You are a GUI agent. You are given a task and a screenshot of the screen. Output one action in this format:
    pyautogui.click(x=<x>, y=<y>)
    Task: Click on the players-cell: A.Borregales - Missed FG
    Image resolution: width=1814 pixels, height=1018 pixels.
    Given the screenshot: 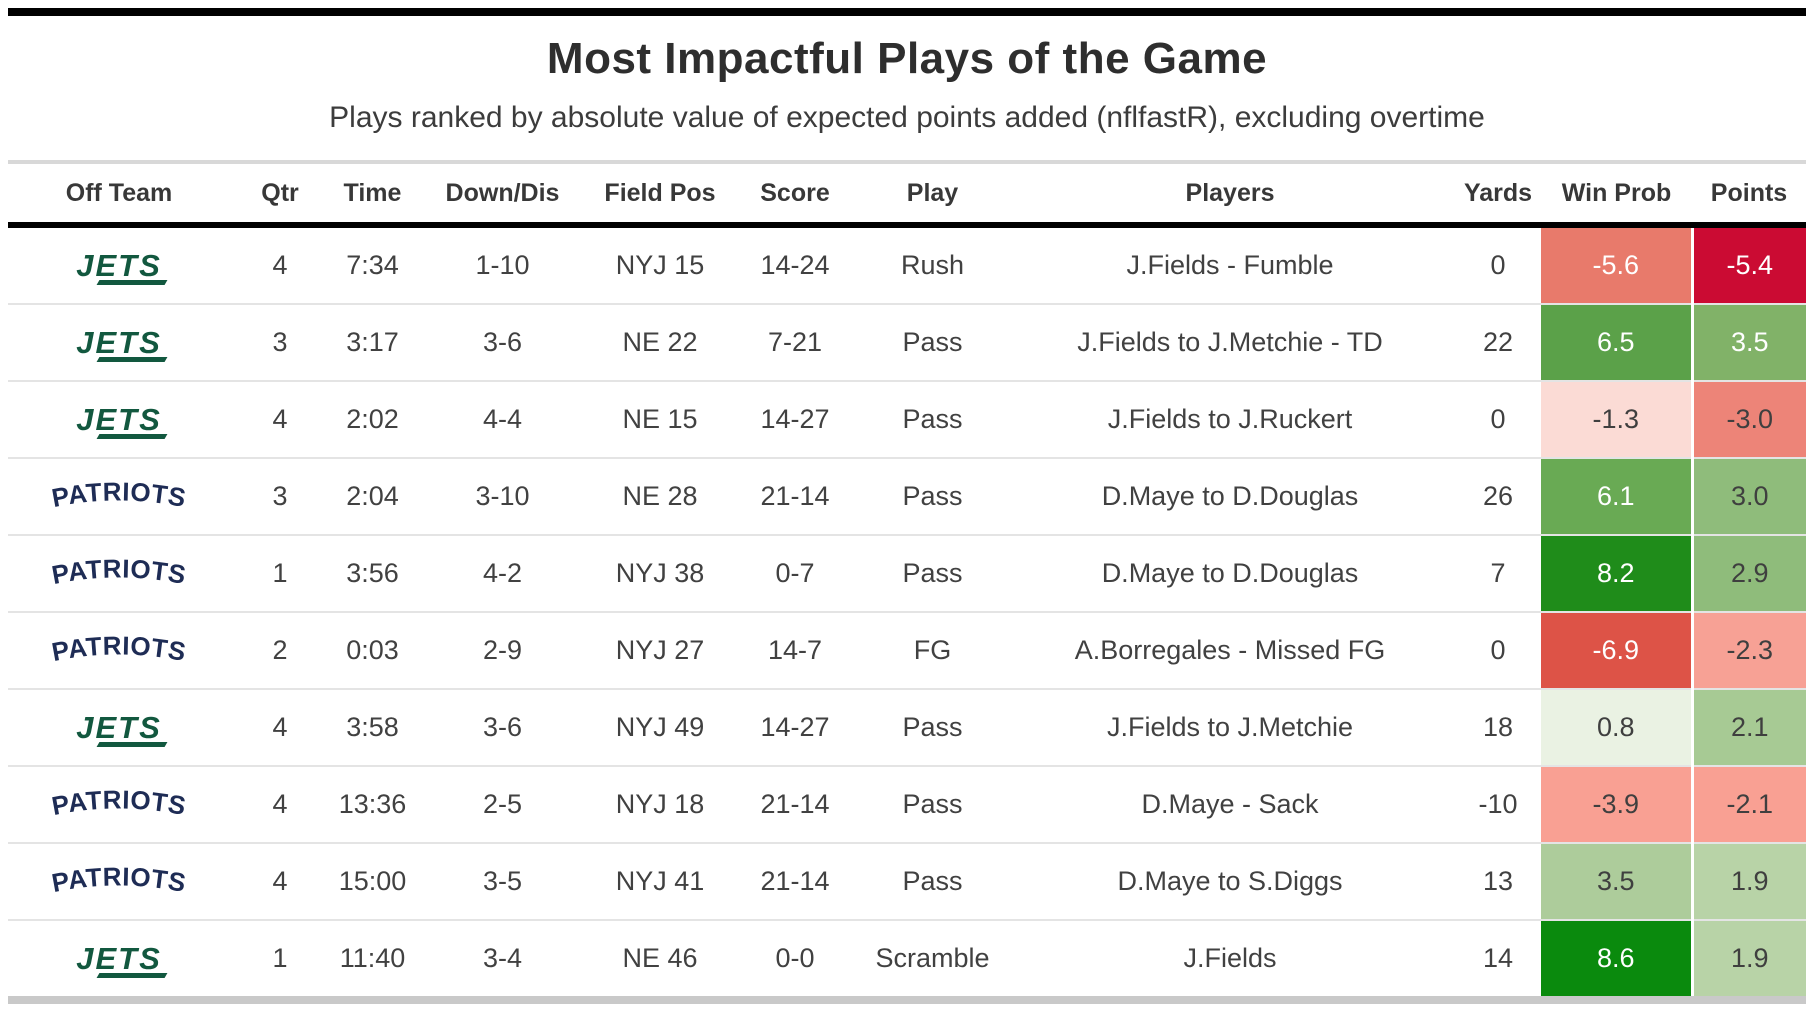 What is the action you would take?
    pyautogui.click(x=1230, y=650)
    